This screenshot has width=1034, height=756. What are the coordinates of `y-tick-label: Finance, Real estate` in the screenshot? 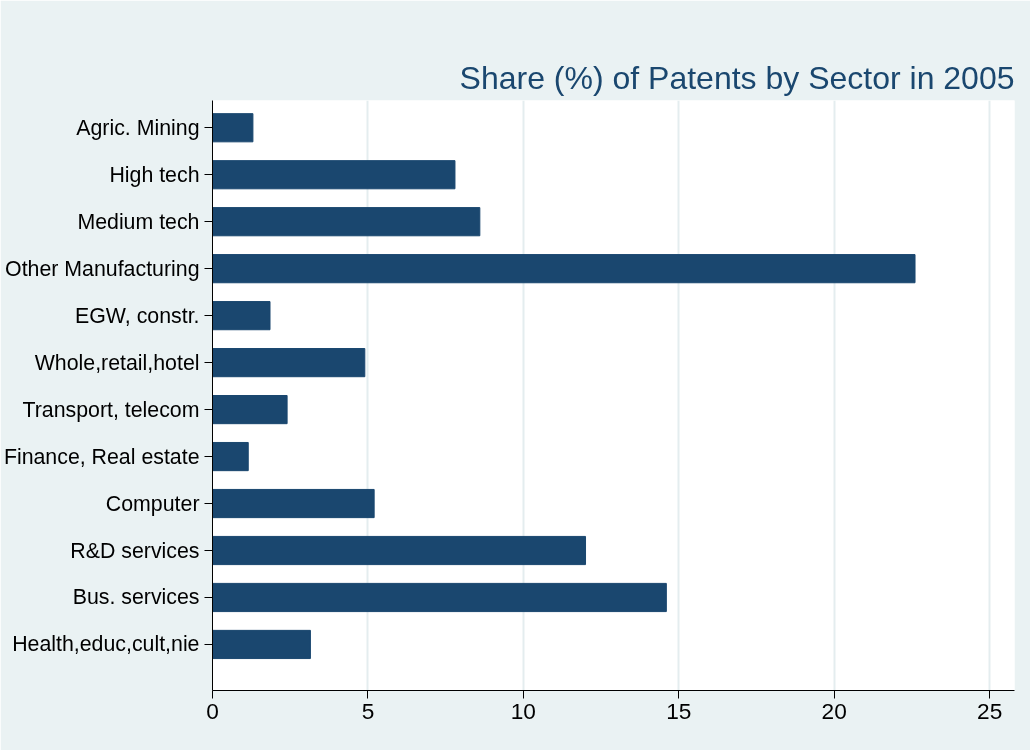 It's located at (101, 456).